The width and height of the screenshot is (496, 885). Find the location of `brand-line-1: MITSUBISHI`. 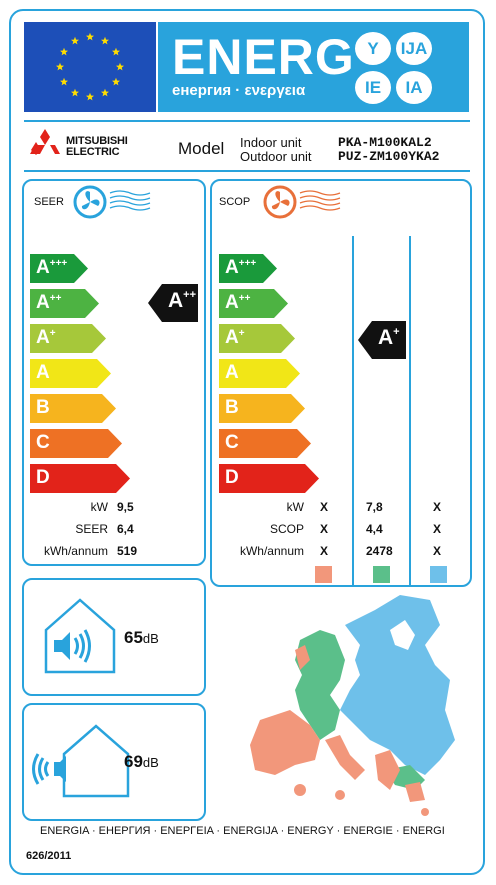

brand-line-1: MITSUBISHI is located at coordinates (97, 141).